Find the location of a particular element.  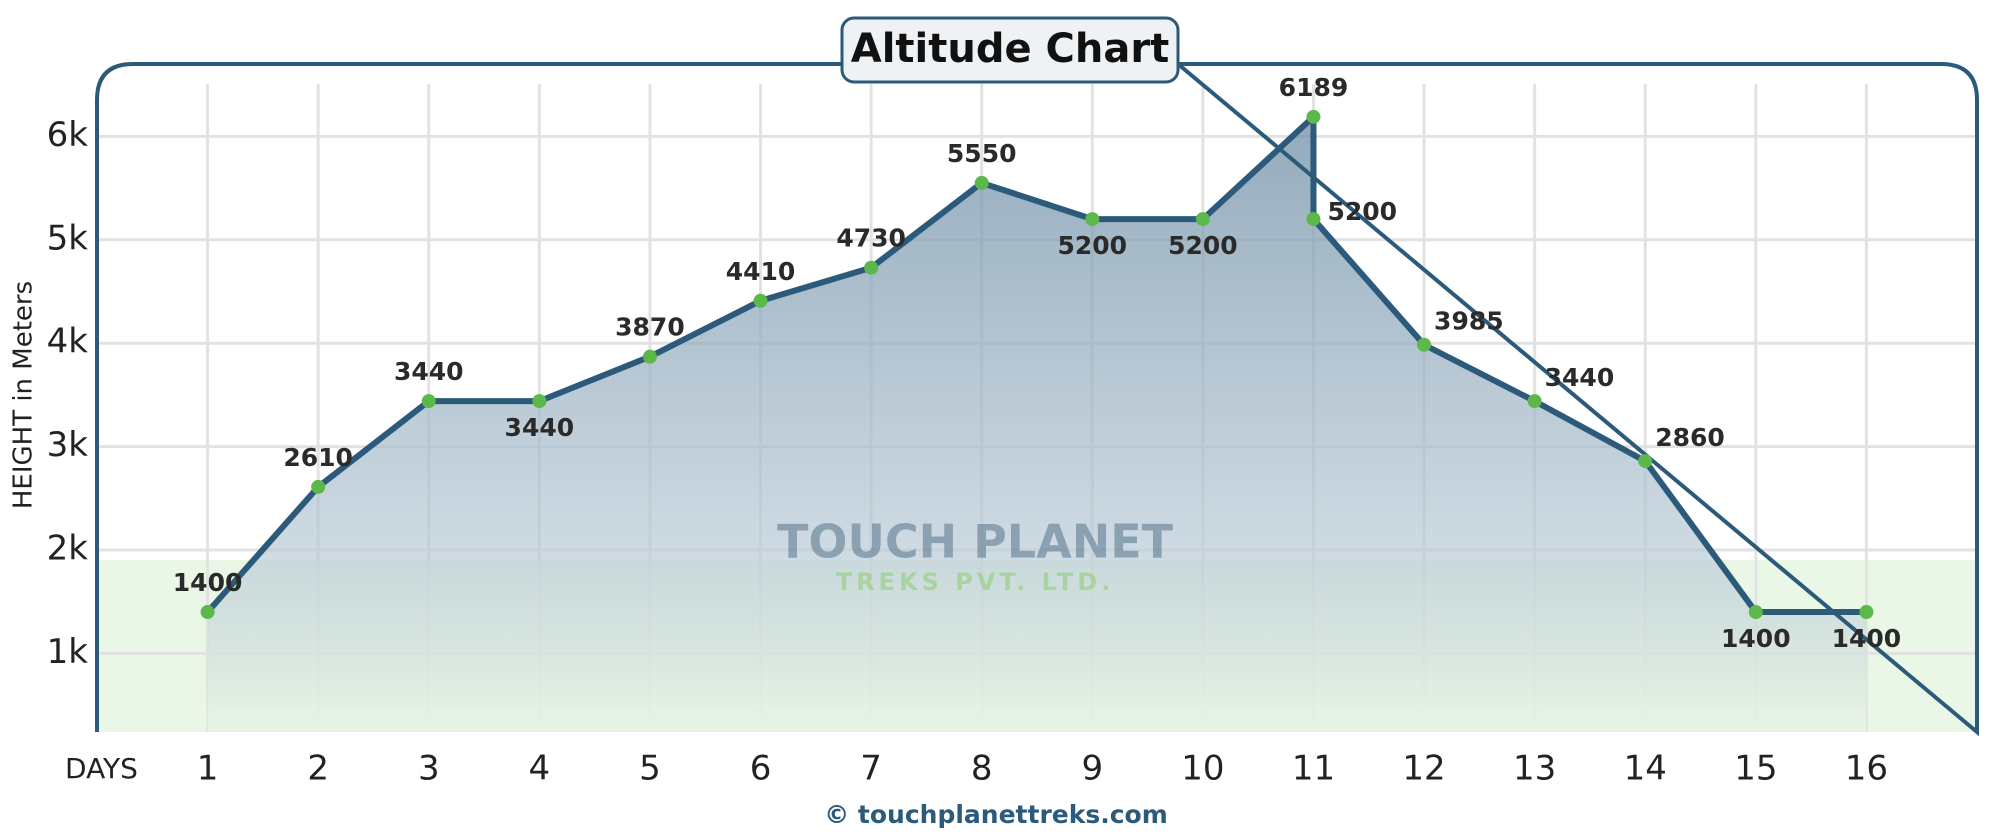

x-tick-label: 10 is located at coordinates (1202, 769).